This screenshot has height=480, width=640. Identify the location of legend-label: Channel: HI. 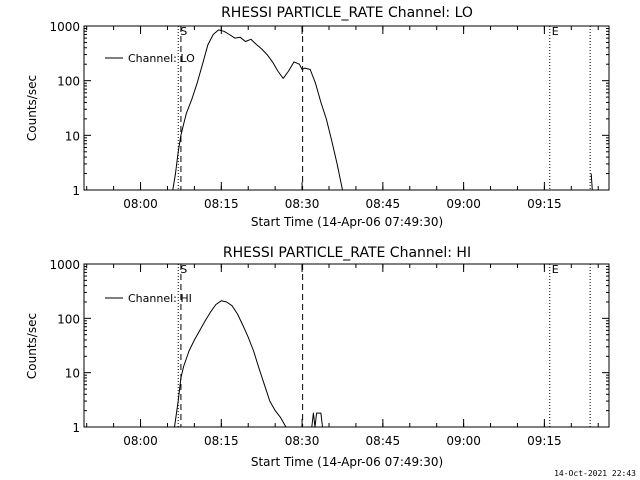
(160, 298).